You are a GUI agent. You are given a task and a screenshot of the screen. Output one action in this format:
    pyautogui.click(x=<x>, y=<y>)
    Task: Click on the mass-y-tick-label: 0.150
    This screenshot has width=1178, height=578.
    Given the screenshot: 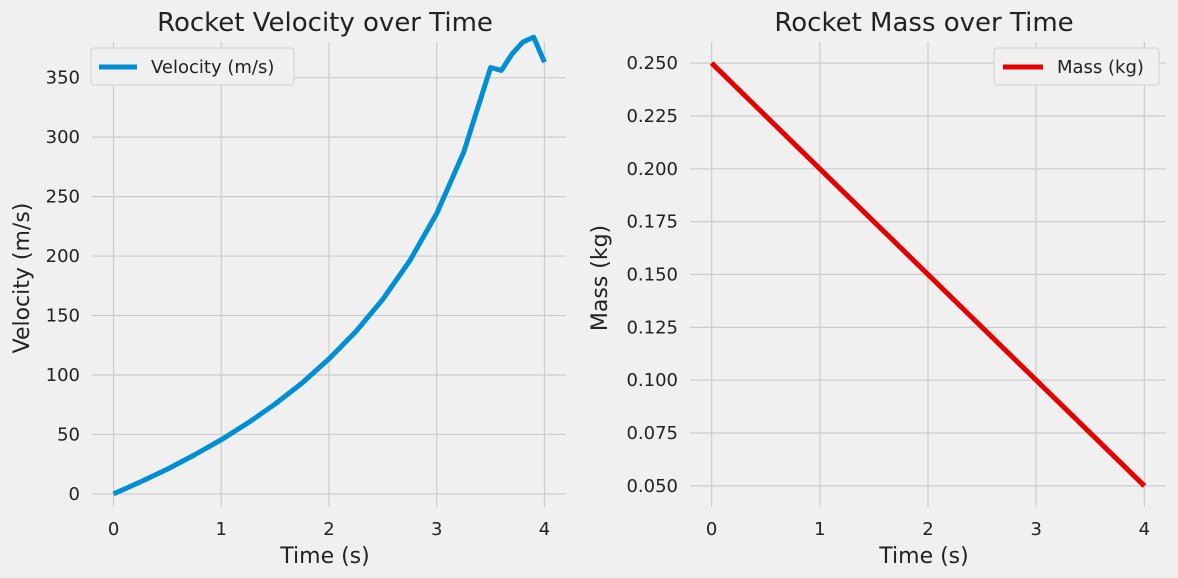 What is the action you would take?
    pyautogui.click(x=652, y=275)
    